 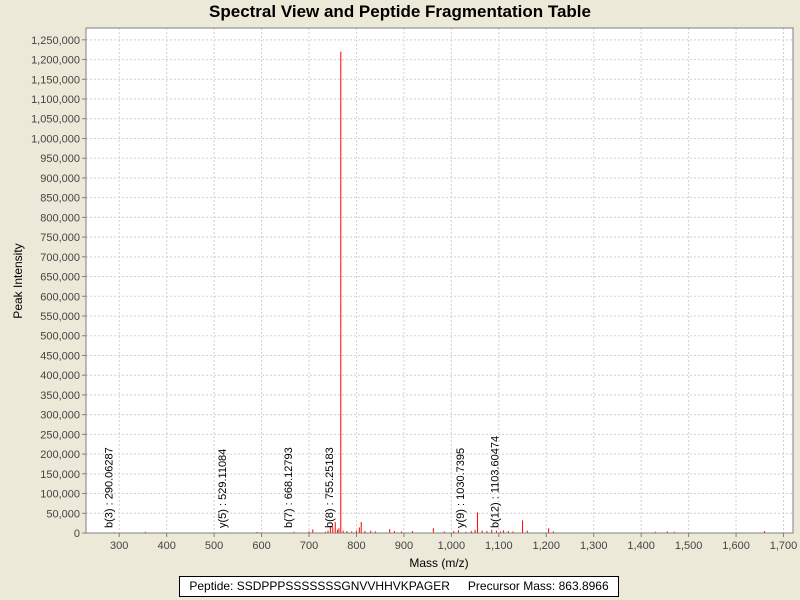 What do you see at coordinates (214, 546) in the screenshot?
I see `x-tick-label: 500` at bounding box center [214, 546].